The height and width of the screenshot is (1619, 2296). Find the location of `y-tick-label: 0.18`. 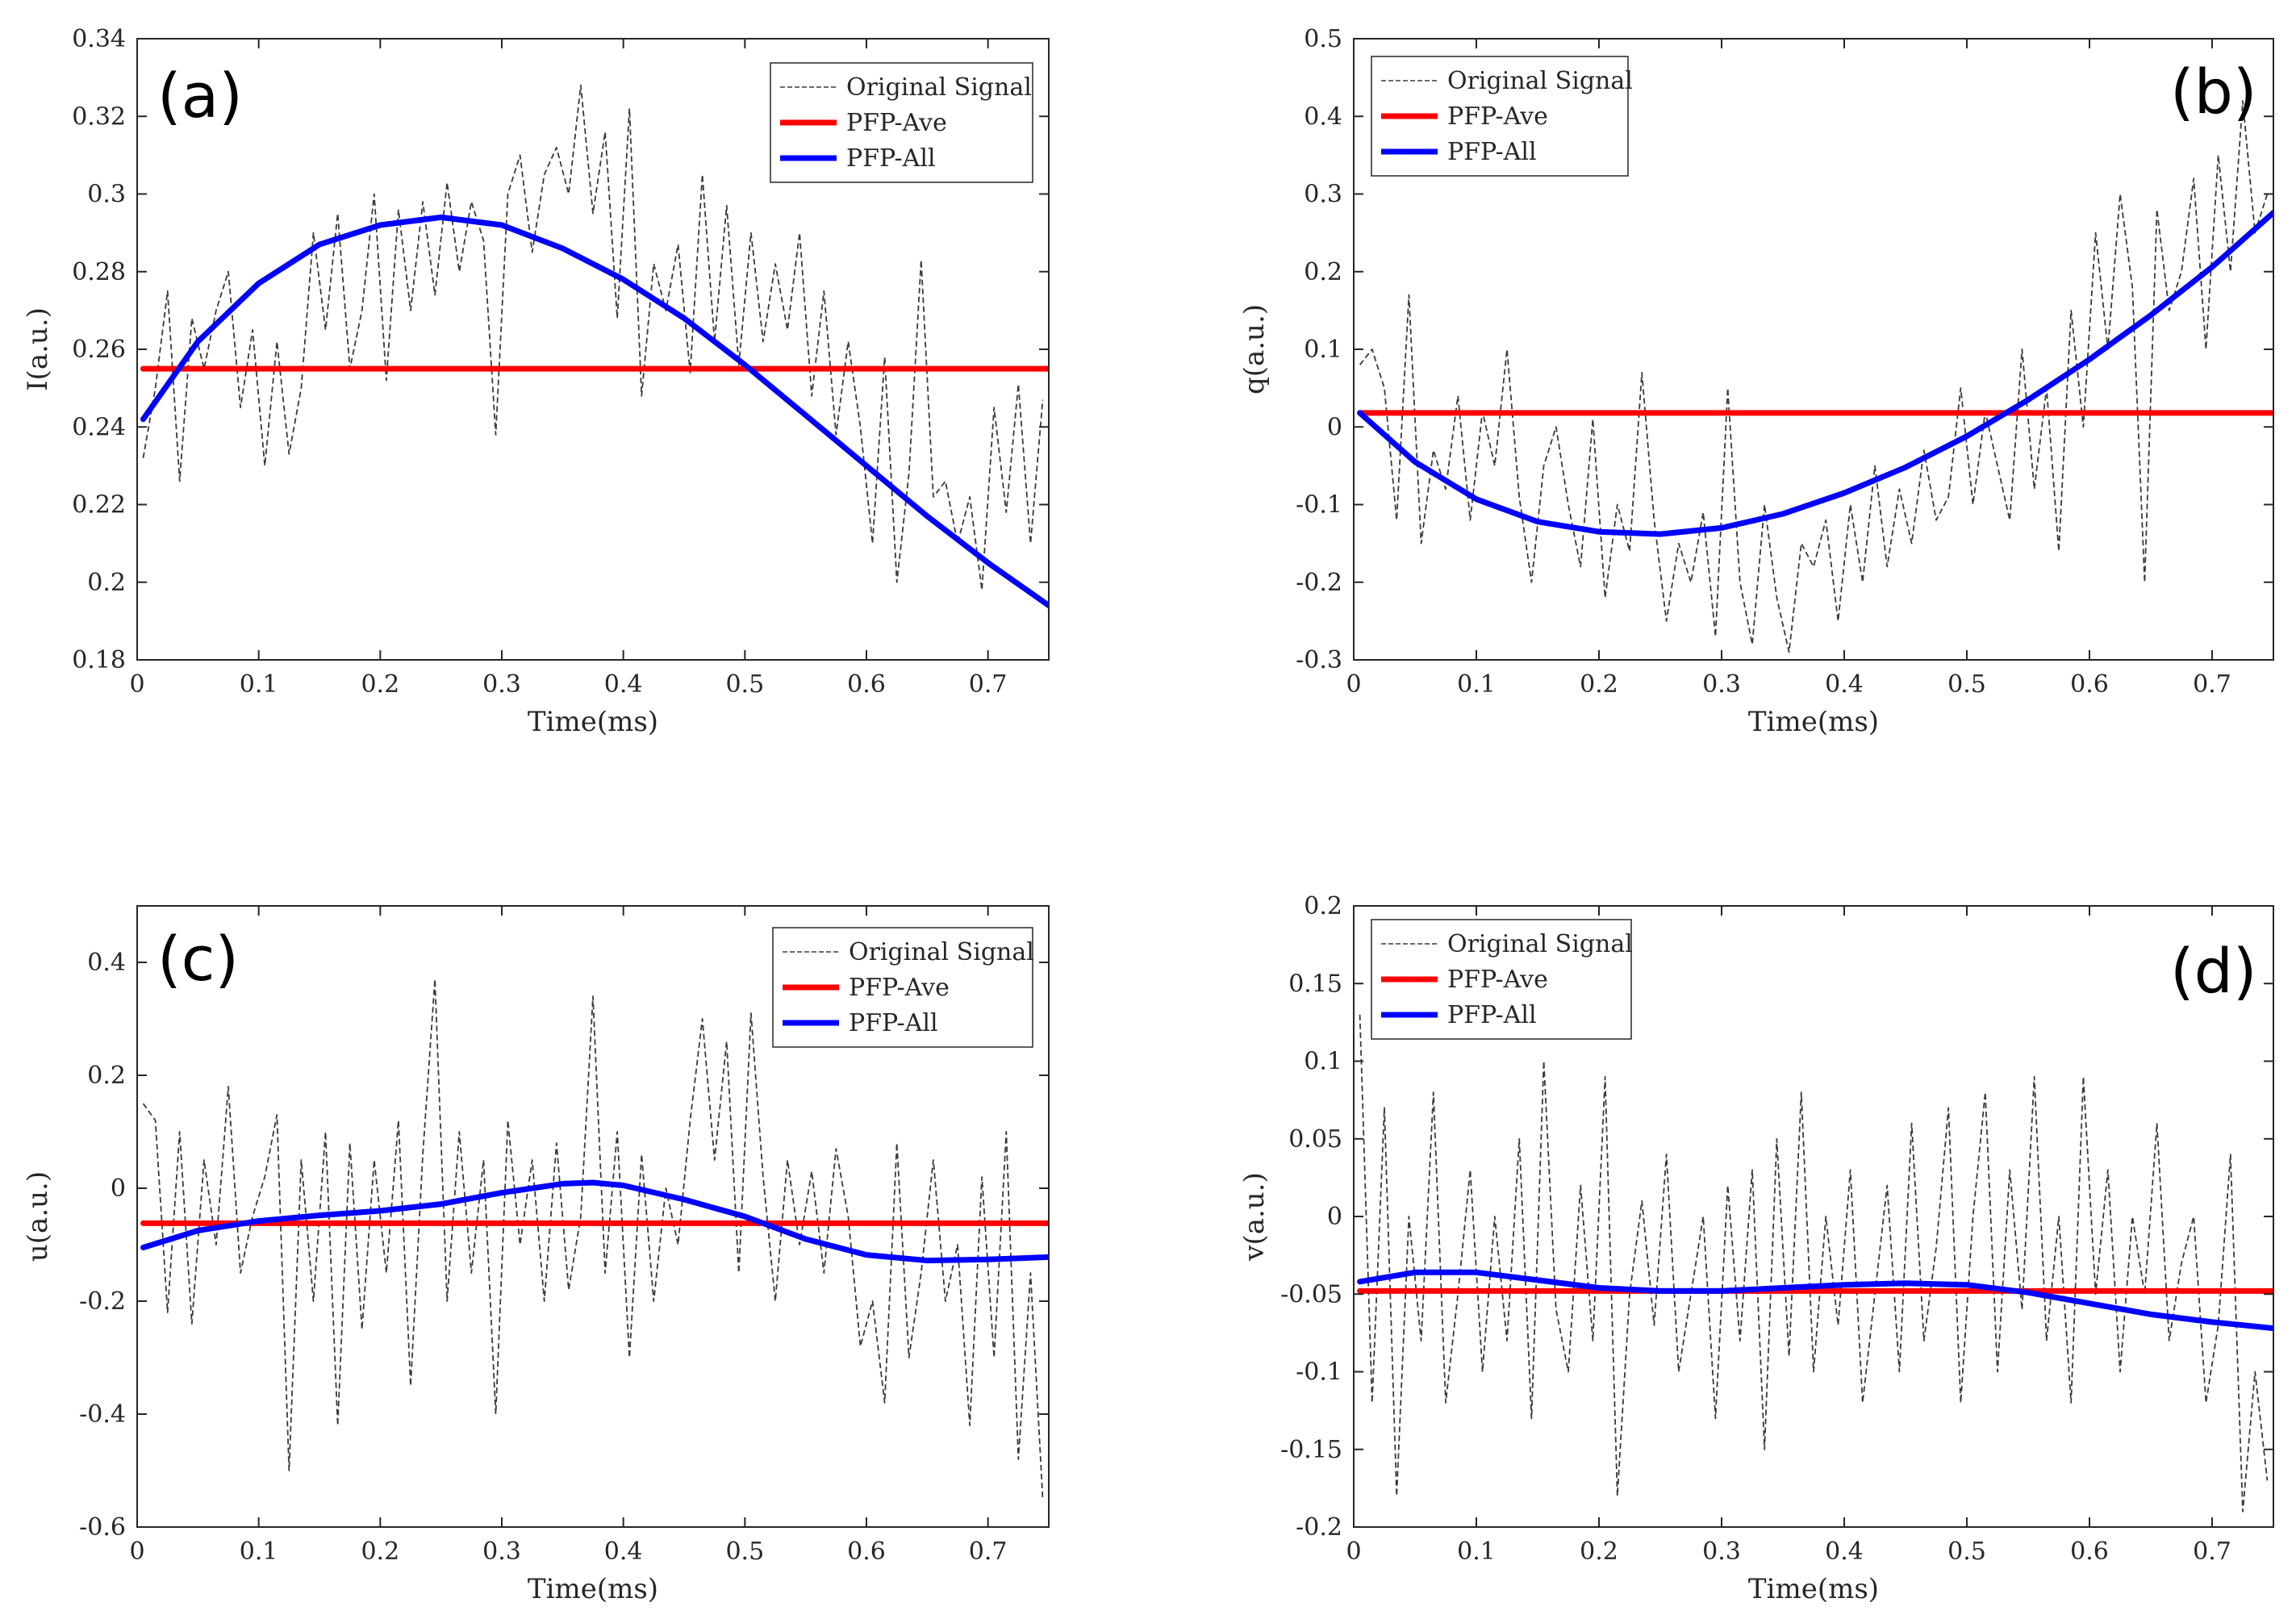

y-tick-label: 0.18 is located at coordinates (99, 660).